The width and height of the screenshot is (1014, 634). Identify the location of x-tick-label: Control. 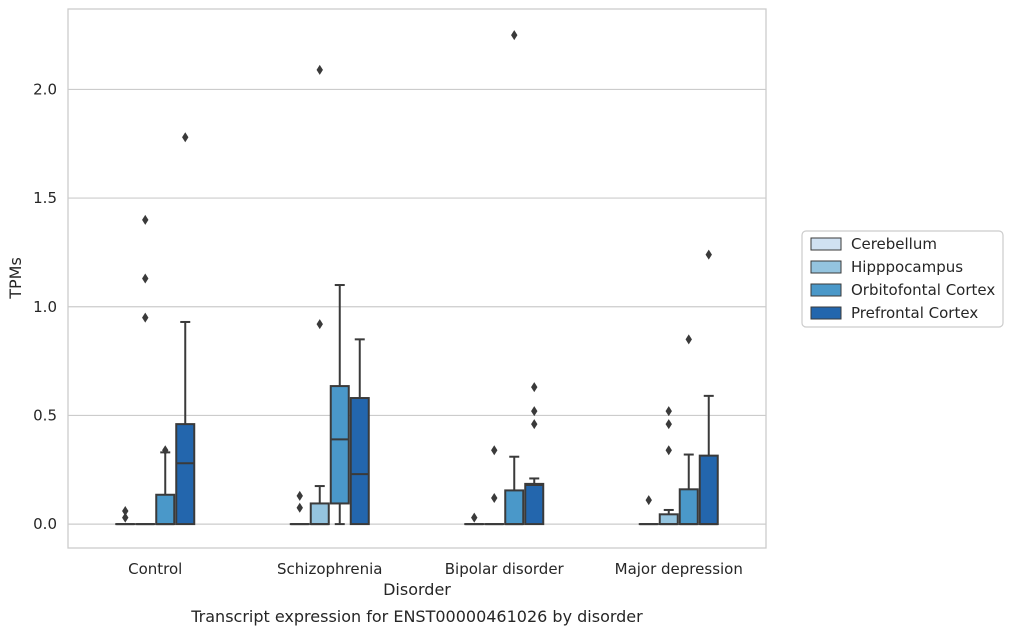
(155, 569).